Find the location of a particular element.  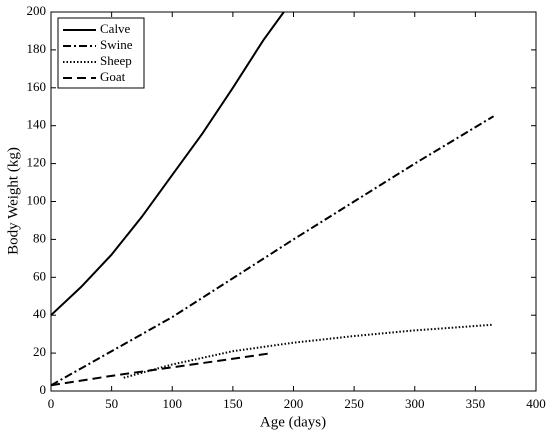

y-tick-label: 0 is located at coordinates (43, 389).